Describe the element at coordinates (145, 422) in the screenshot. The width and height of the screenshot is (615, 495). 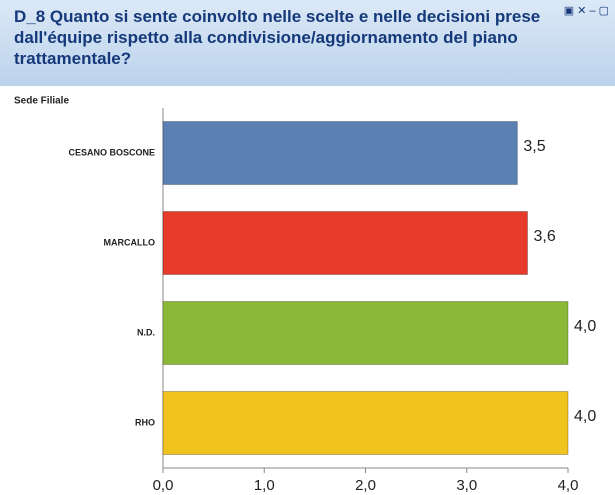
I see `y-tick-label: RHO` at that location.